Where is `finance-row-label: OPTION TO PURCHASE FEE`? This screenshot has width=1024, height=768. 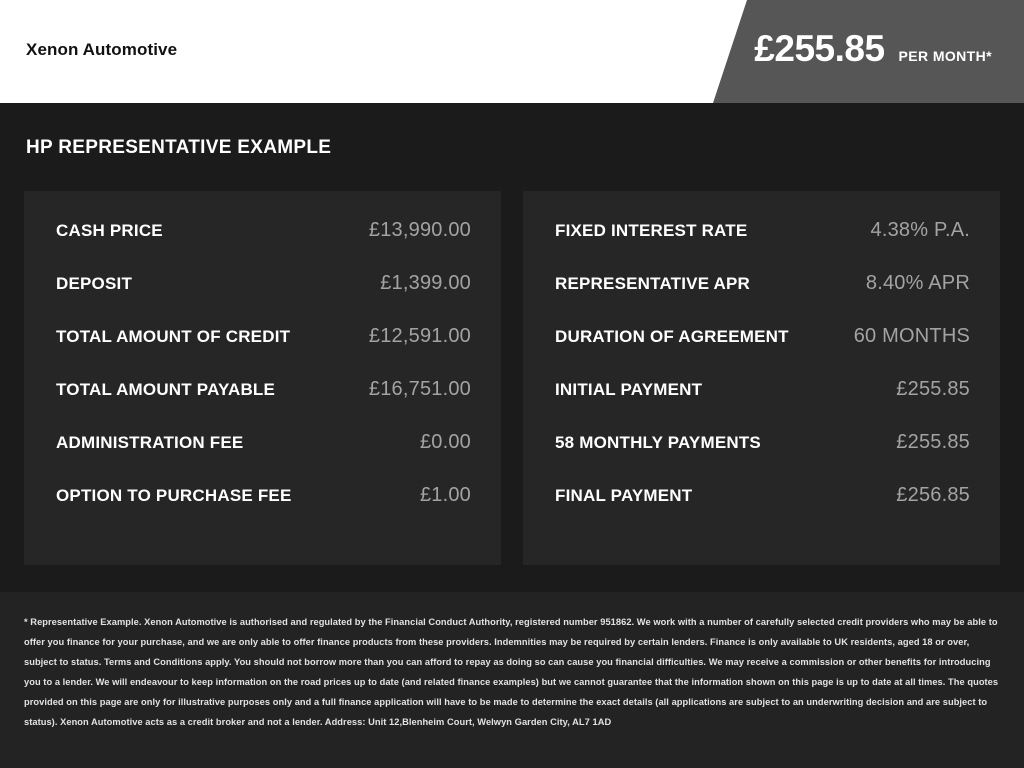 finance-row-label: OPTION TO PURCHASE FEE is located at coordinates (174, 495).